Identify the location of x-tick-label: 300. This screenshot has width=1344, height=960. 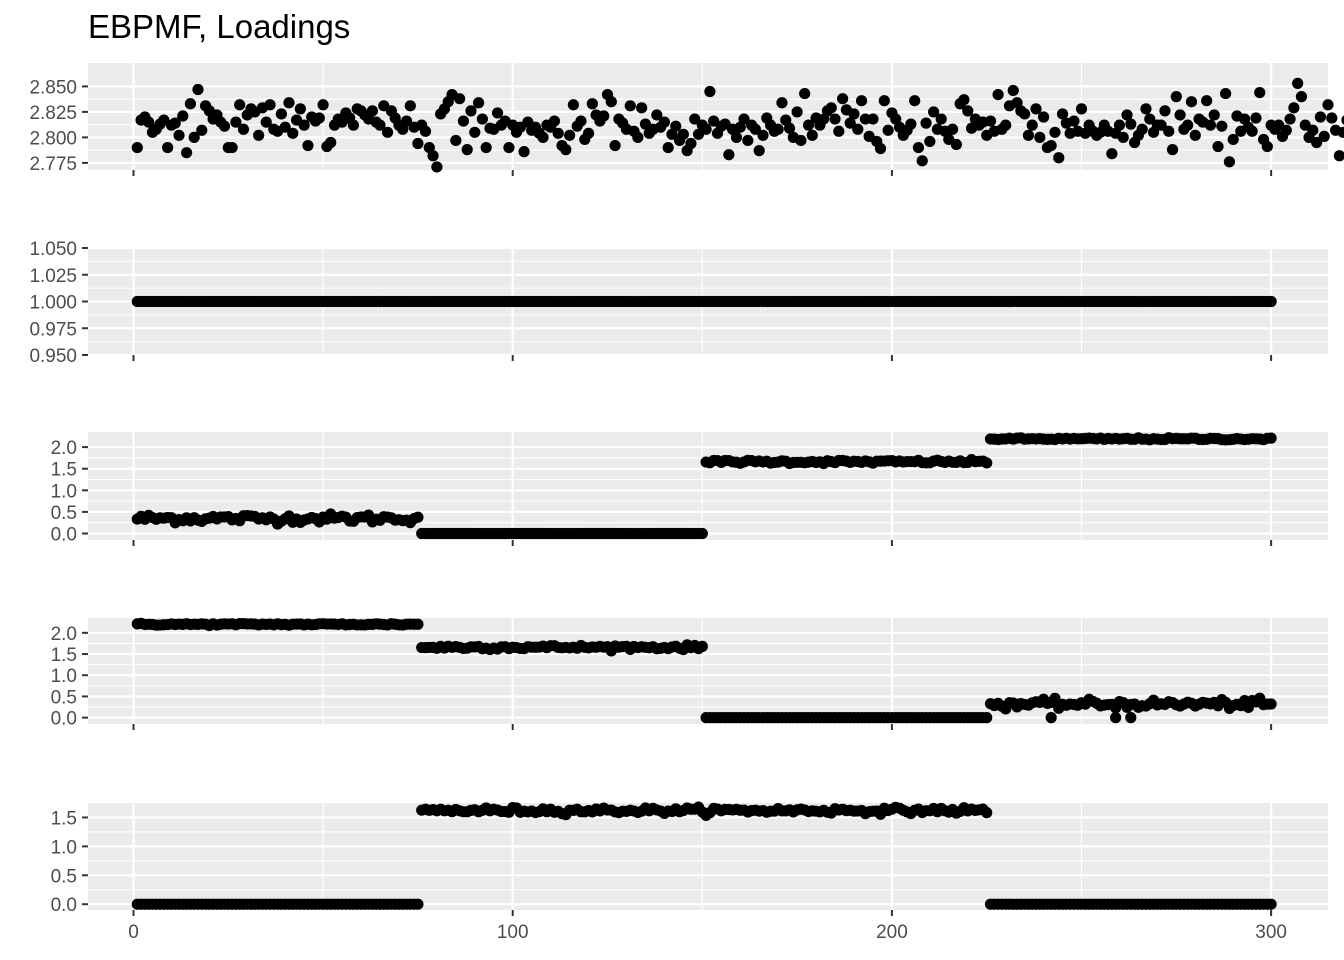
(1271, 932).